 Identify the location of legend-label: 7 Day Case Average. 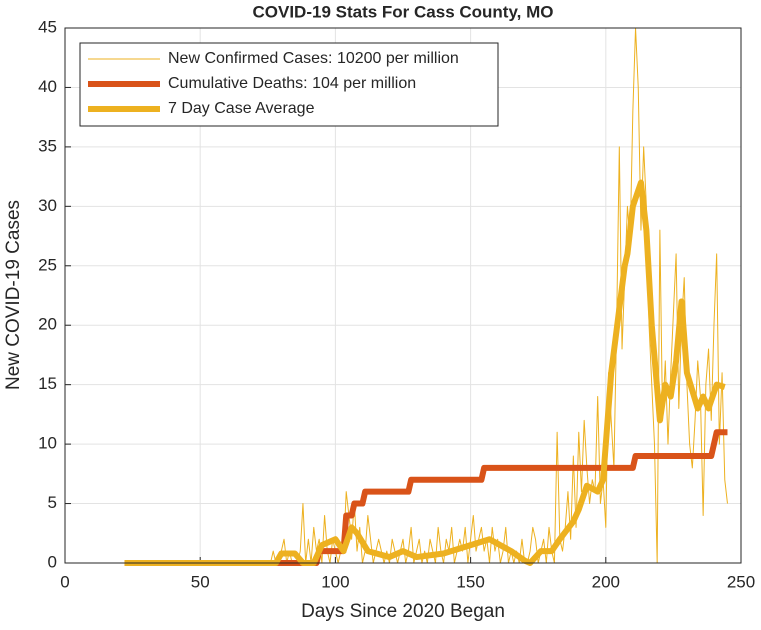
(241, 108).